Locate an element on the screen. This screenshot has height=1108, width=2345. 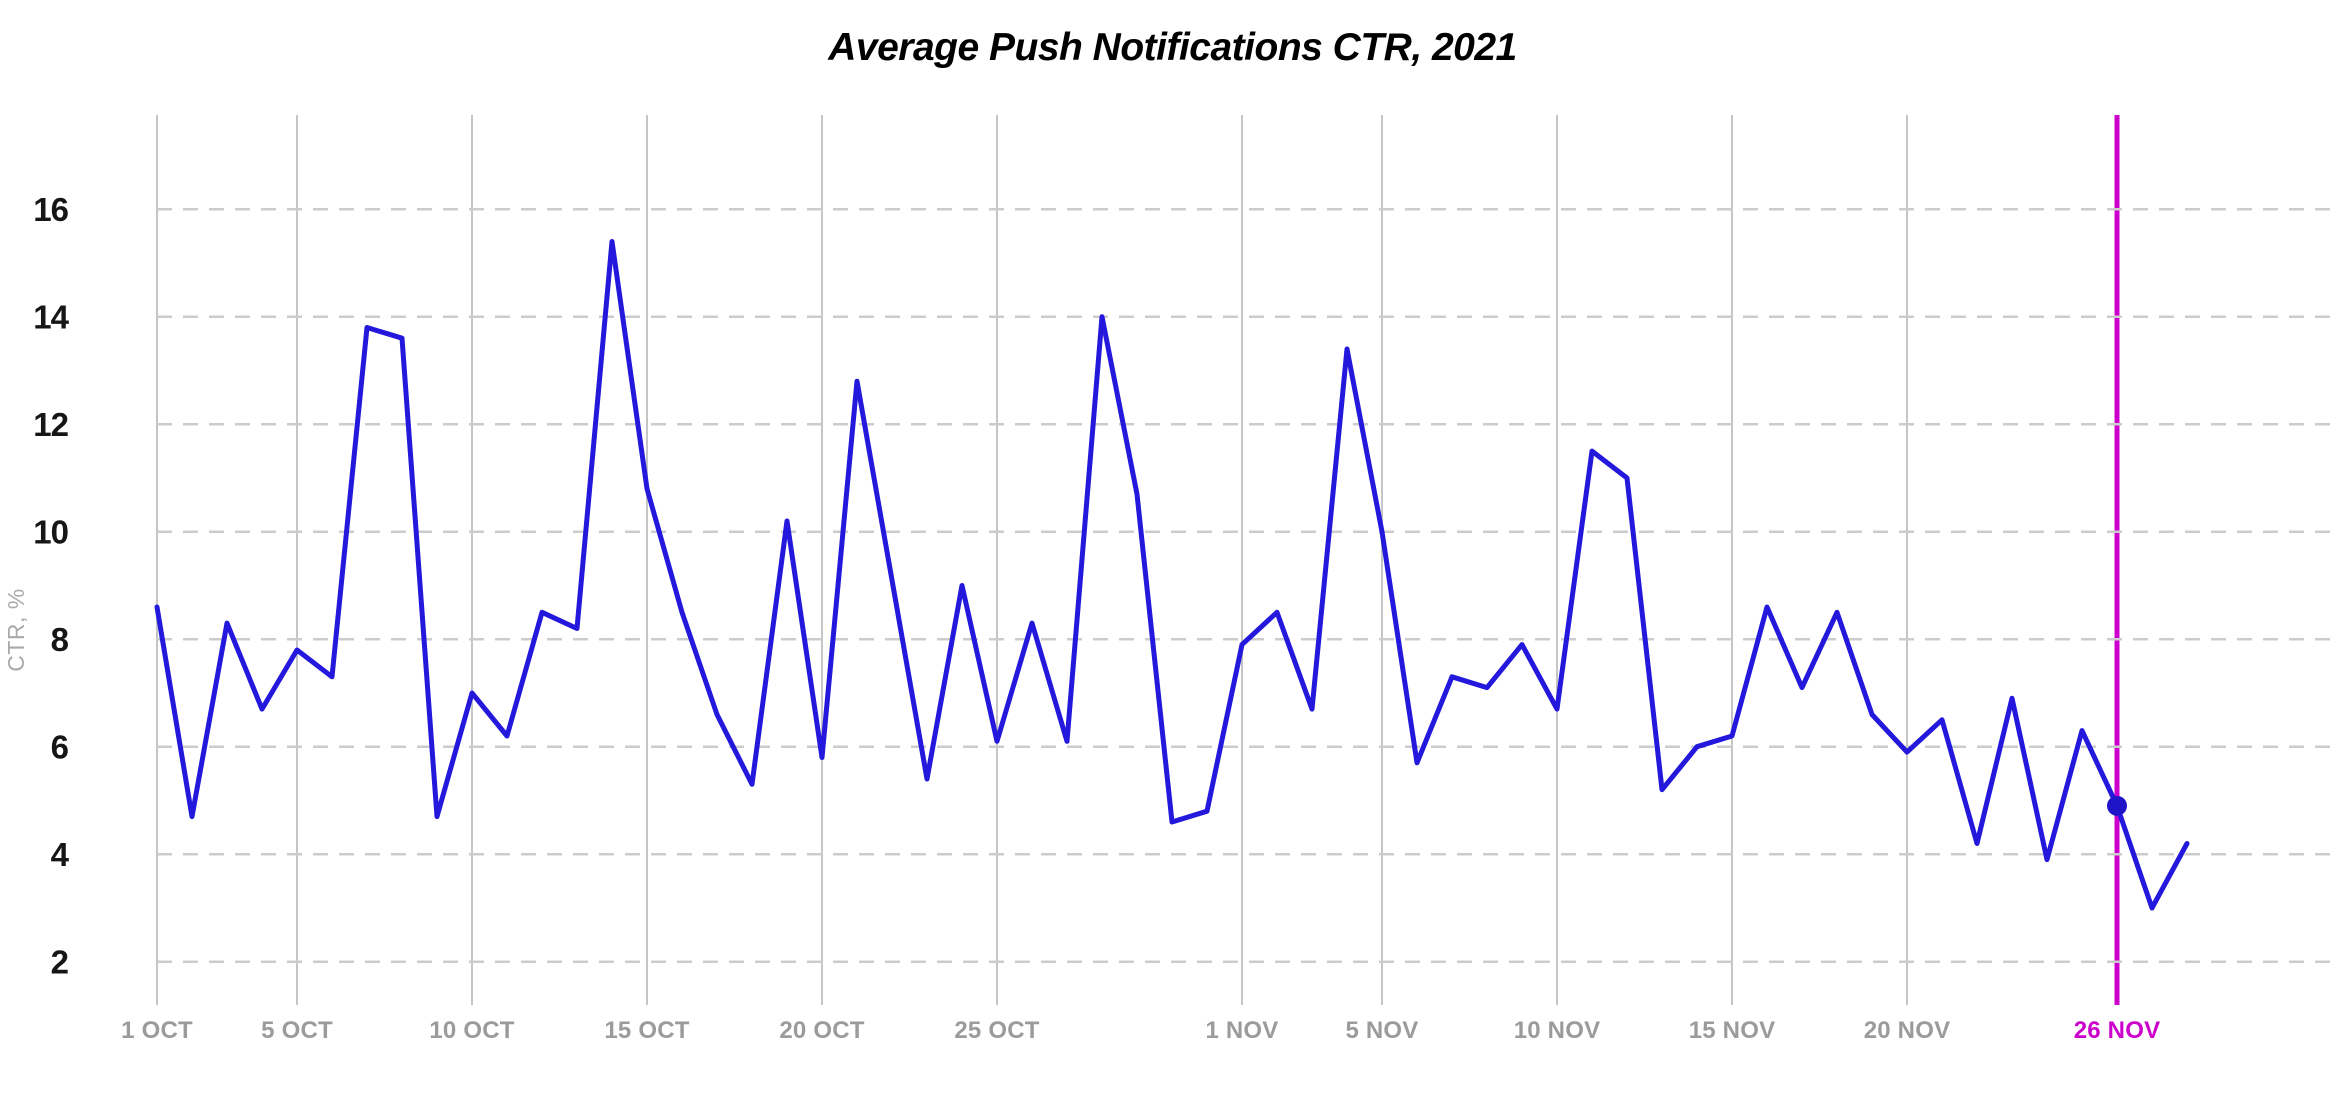
x-tick-label: 15 NOV is located at coordinates (1732, 1030).